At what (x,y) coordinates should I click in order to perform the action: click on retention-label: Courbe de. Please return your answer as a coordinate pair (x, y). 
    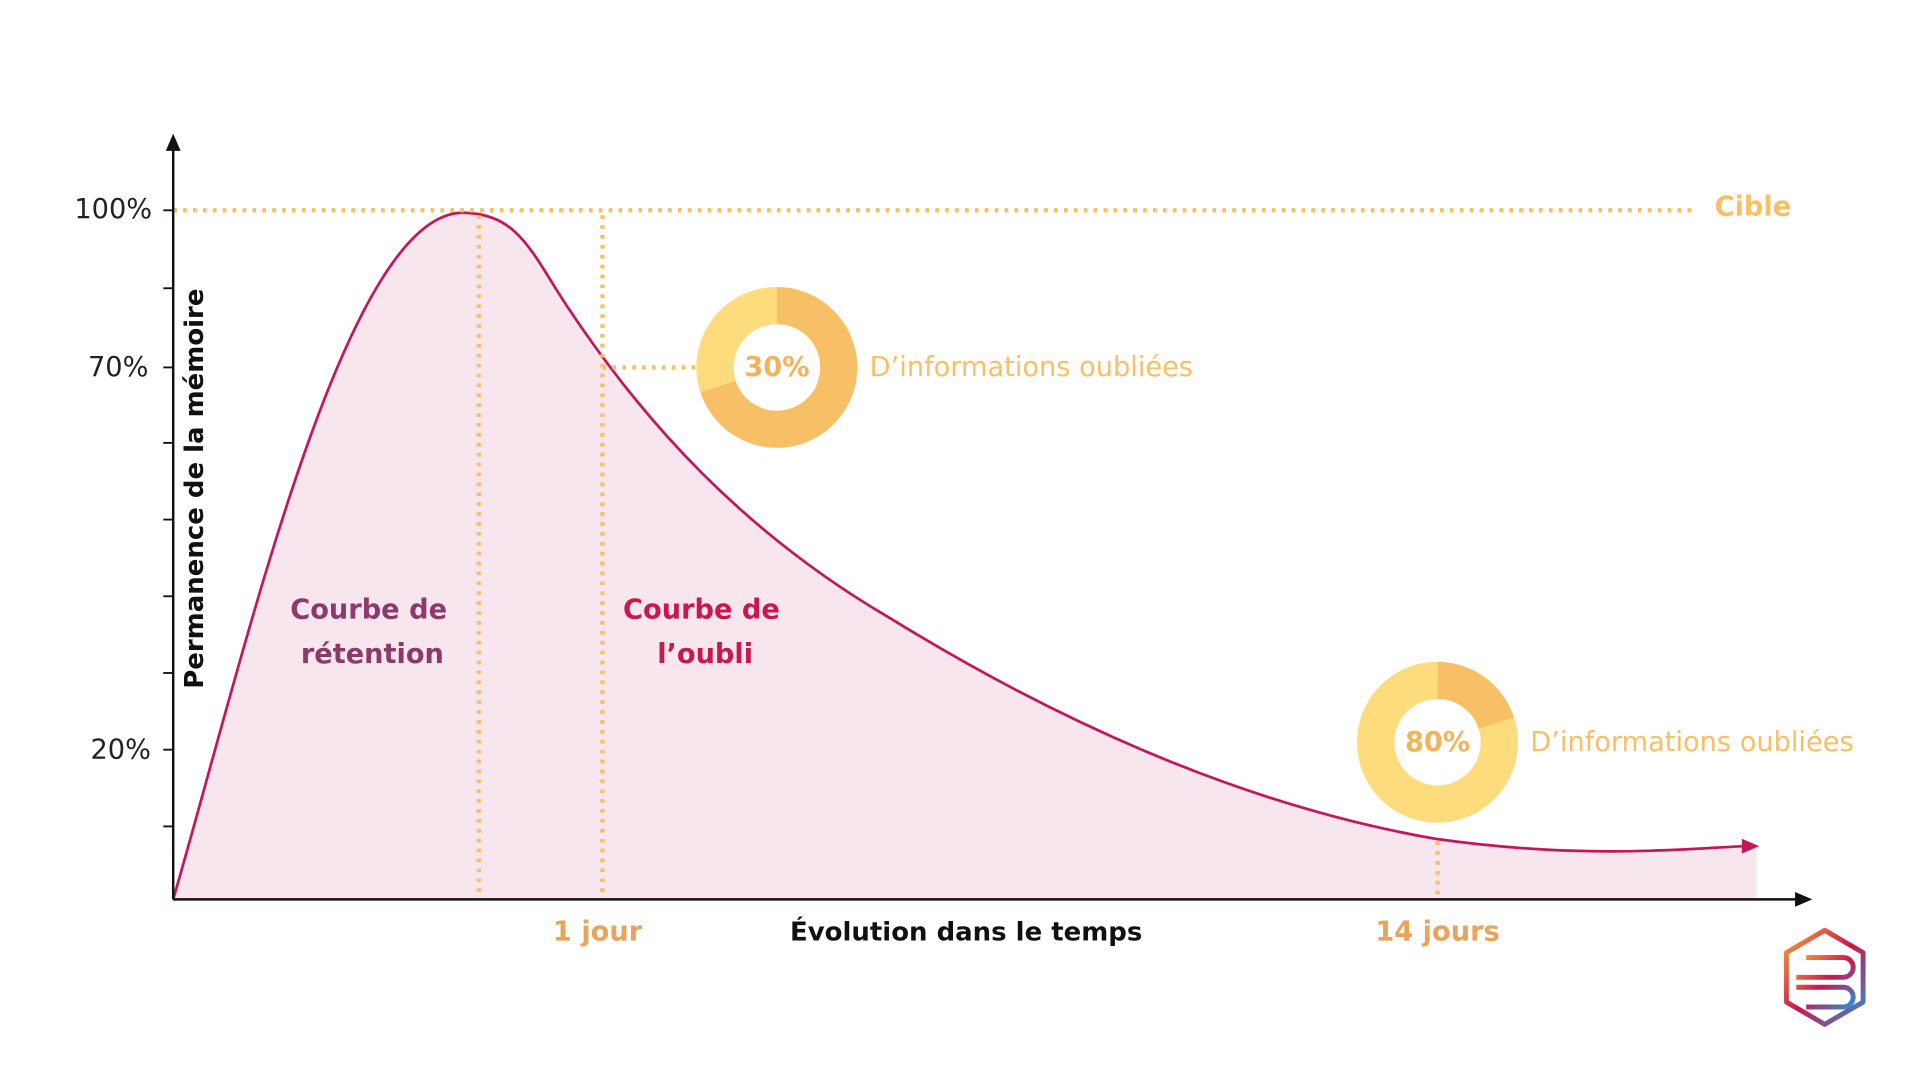
    Looking at the image, I should click on (368, 610).